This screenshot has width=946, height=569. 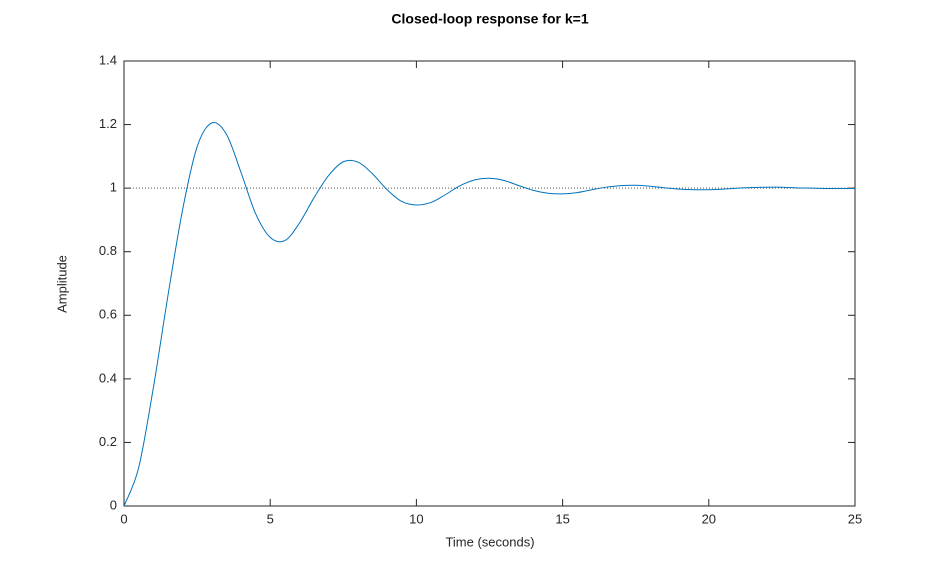 I want to click on y-tick-label: 0.6, so click(x=108, y=314).